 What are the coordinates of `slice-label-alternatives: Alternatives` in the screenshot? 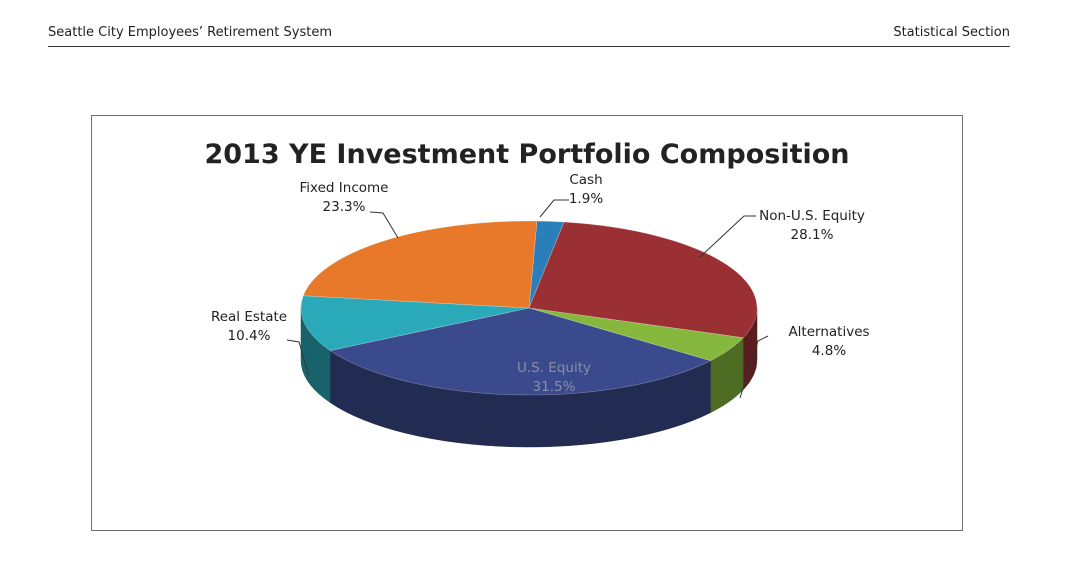 It's located at (828, 332).